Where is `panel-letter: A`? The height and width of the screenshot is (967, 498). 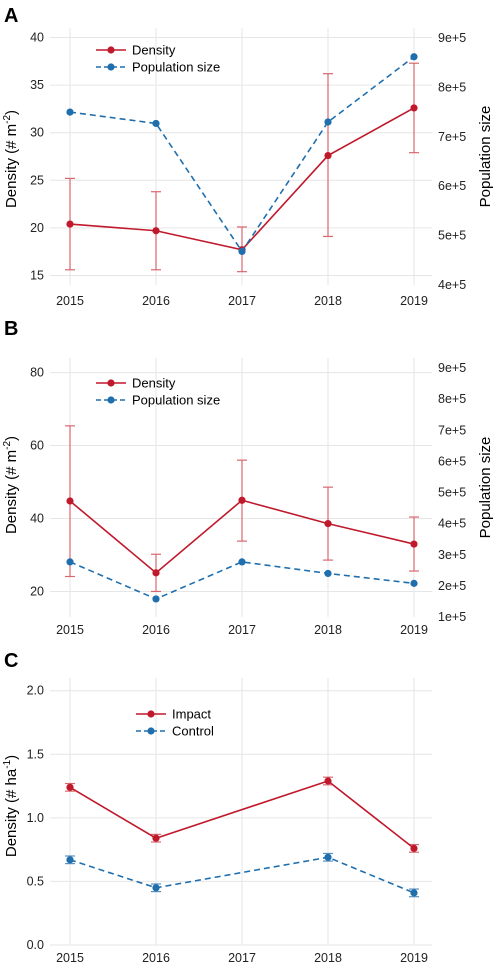
panel-letter: A is located at coordinates (11, 16).